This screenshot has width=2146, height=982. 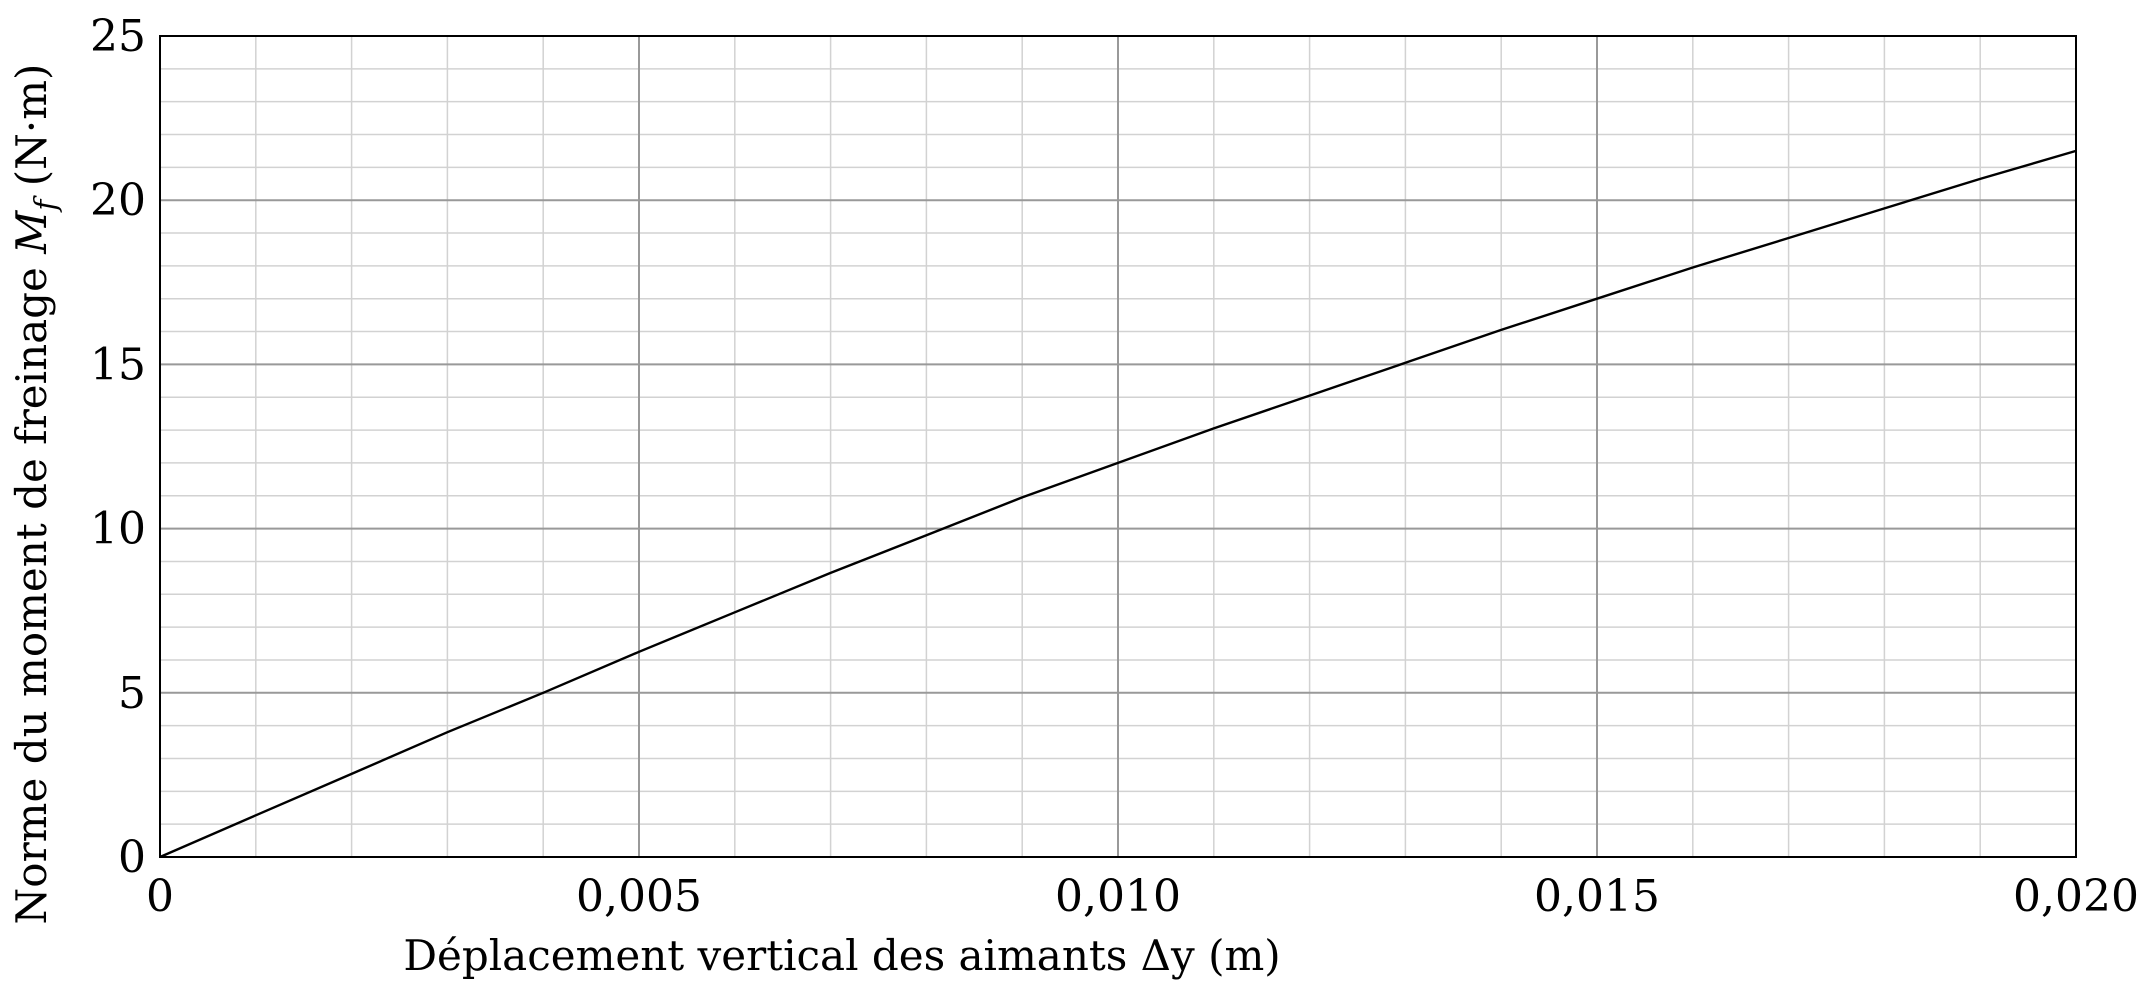 I want to click on y-tick-labels: 0 5 10 15 20 25, so click(x=118, y=447).